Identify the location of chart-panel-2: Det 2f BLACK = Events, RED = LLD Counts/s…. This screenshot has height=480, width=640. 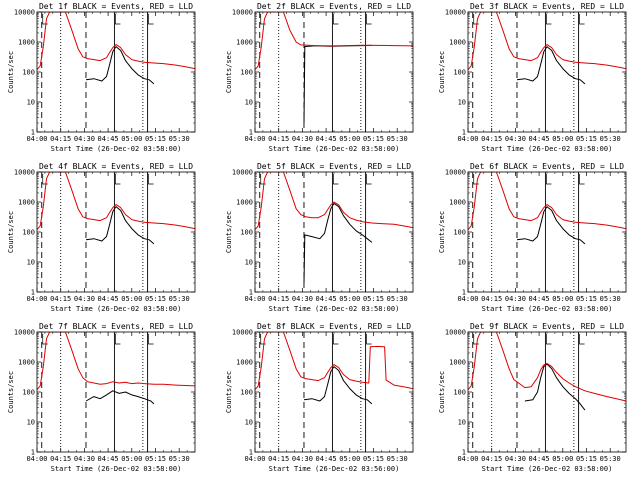
(319, 77).